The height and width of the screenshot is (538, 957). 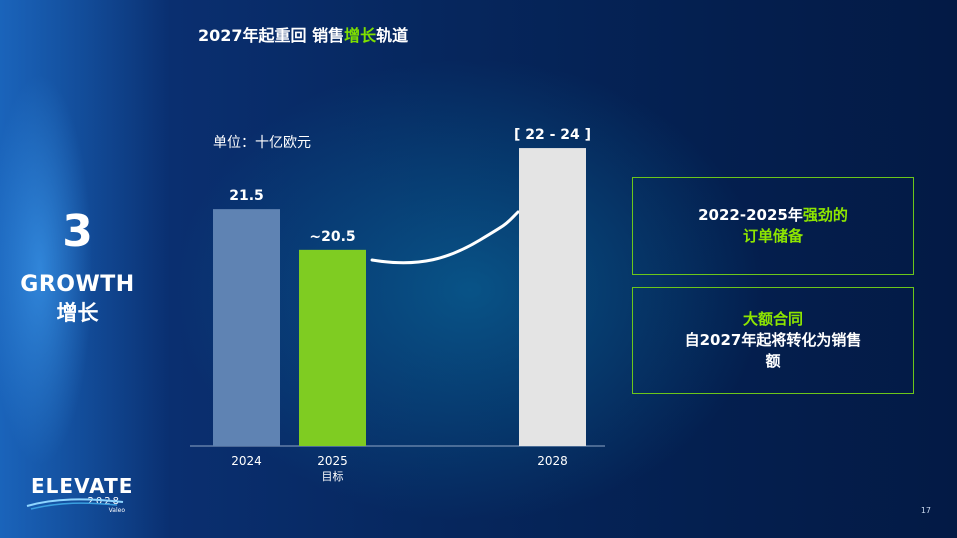 I want to click on box2-line2: 自2027年起将转化为销售, so click(x=773, y=340).